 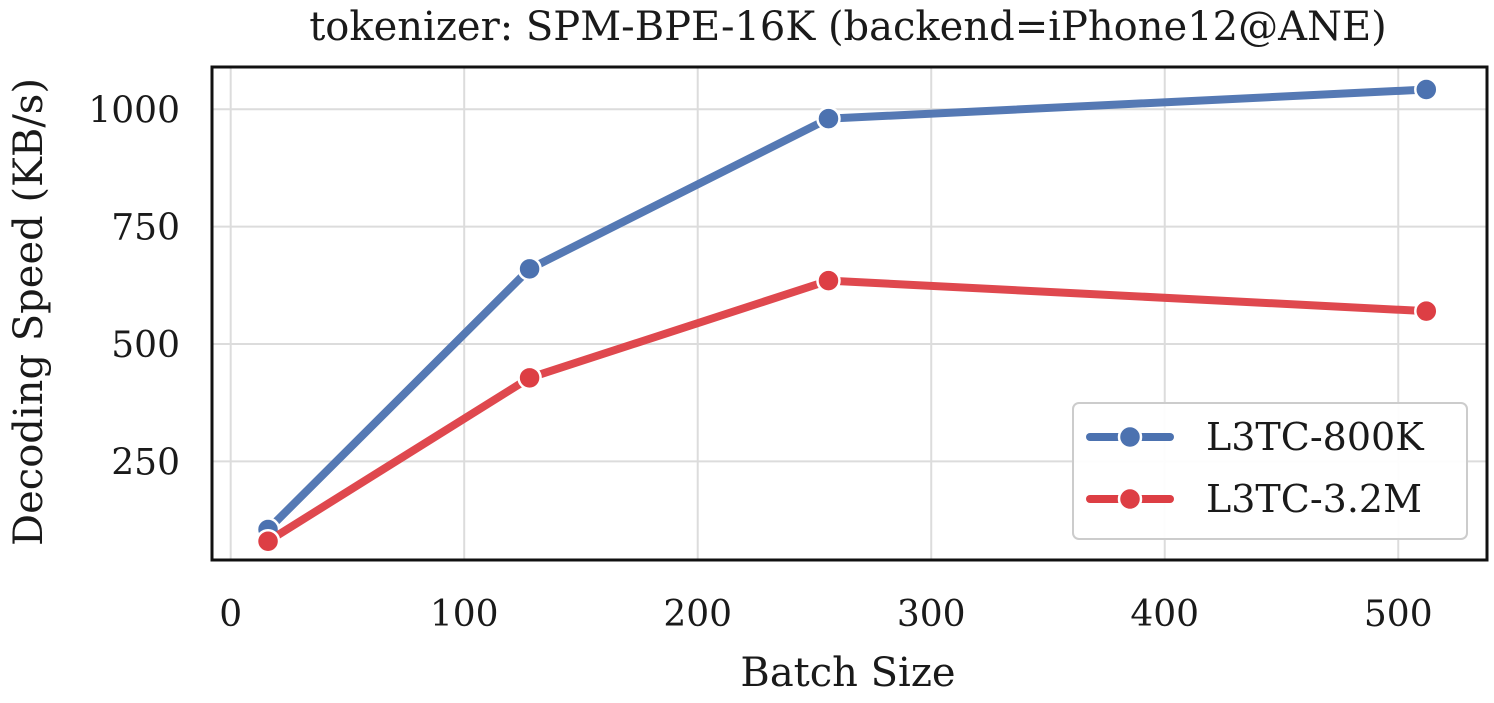 I want to click on x-tick-label: 0, so click(x=230, y=614).